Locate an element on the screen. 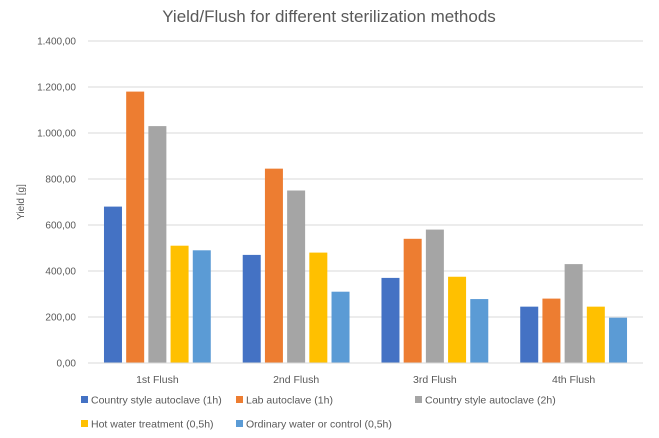 Image resolution: width=659 pixels, height=438 pixels. y-tick-label: 0,00 is located at coordinates (67, 364).